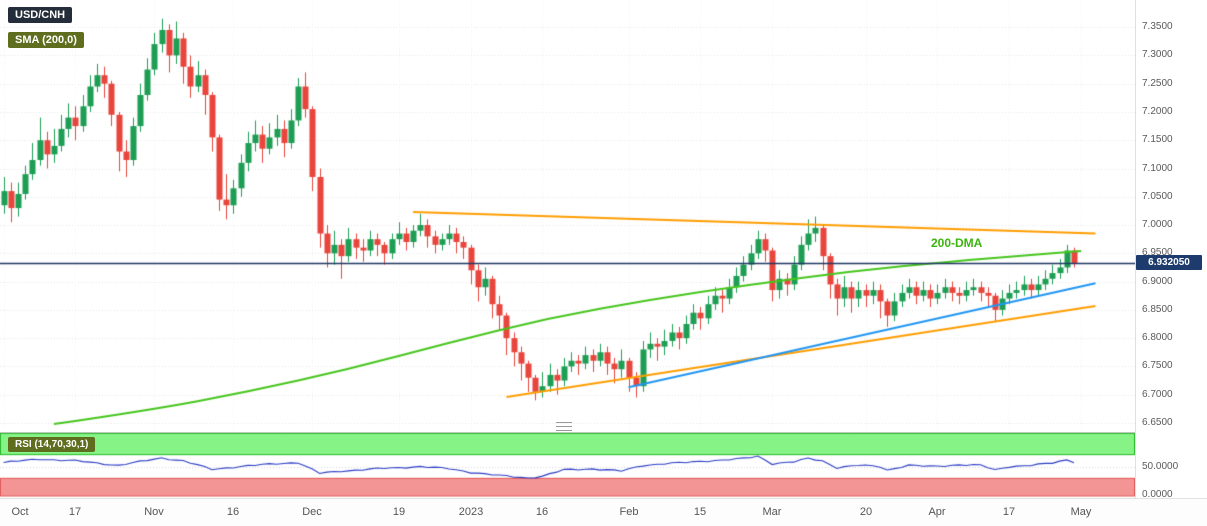 The width and height of the screenshot is (1207, 526). What do you see at coordinates (1081, 512) in the screenshot?
I see `time-axis-label: May` at bounding box center [1081, 512].